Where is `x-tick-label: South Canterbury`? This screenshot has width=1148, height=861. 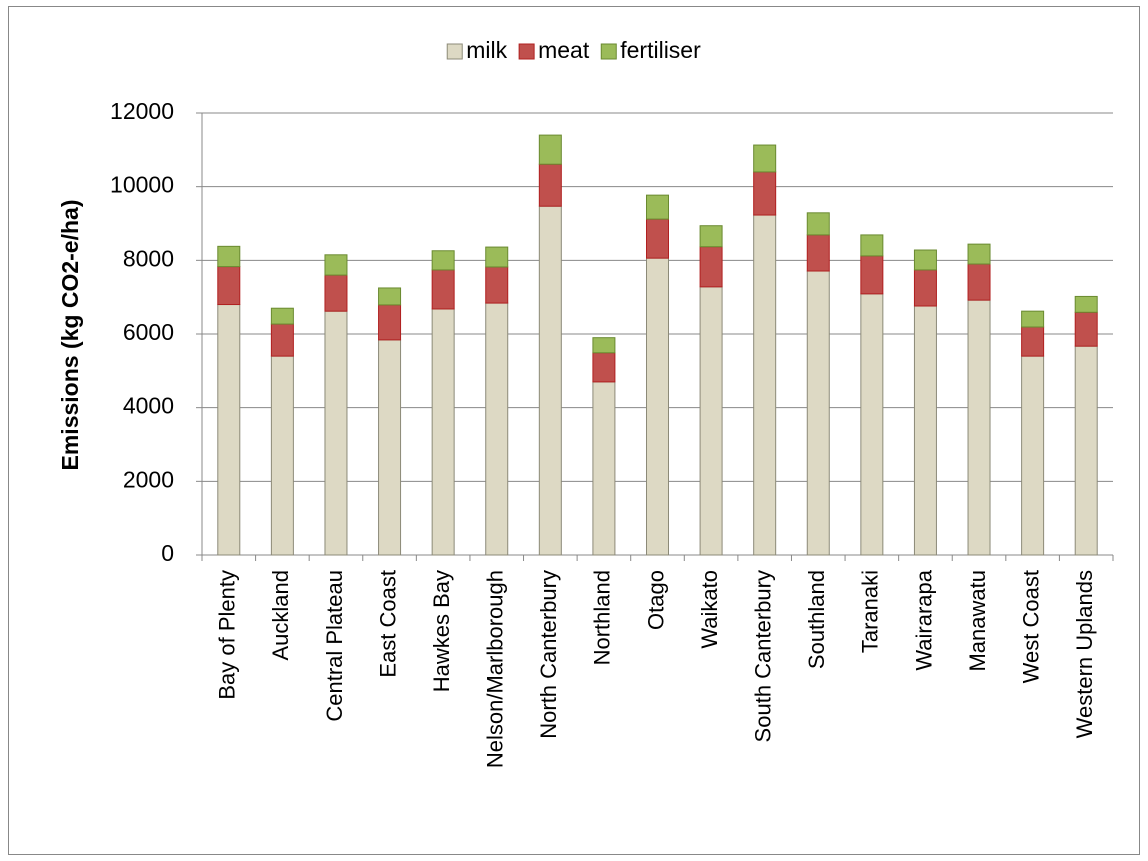
x-tick-label: South Canterbury is located at coordinates (762, 656).